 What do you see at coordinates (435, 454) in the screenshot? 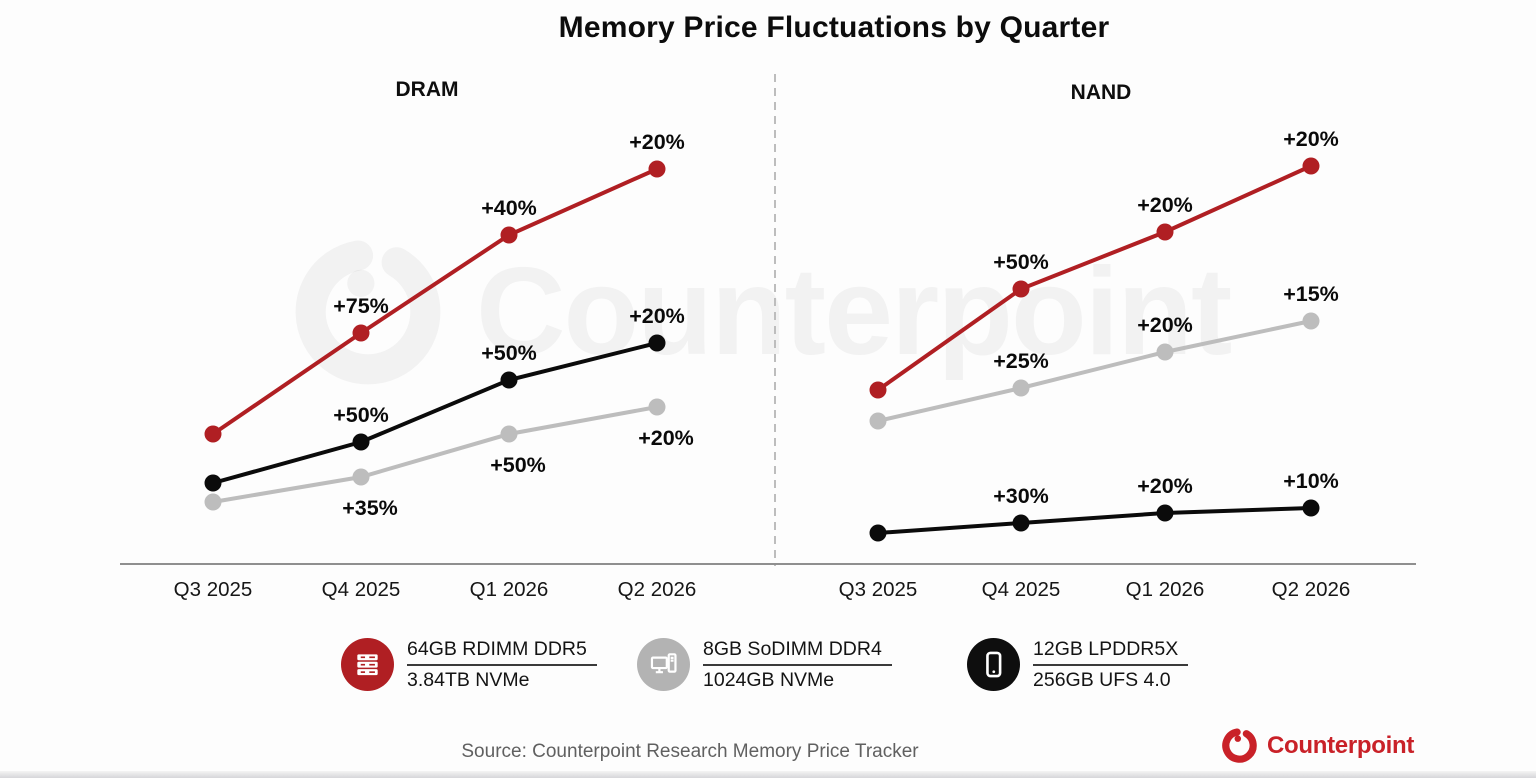
I see `dram-sodimm-ddr4-line` at bounding box center [435, 454].